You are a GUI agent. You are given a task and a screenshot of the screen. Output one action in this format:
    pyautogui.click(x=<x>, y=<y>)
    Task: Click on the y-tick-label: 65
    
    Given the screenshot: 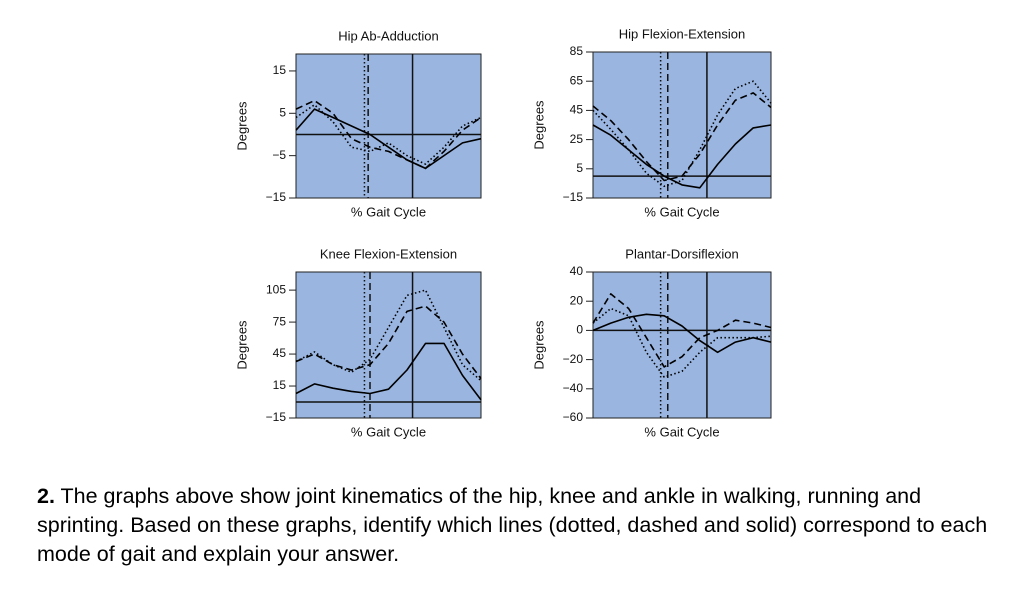 What is the action you would take?
    pyautogui.click(x=577, y=80)
    